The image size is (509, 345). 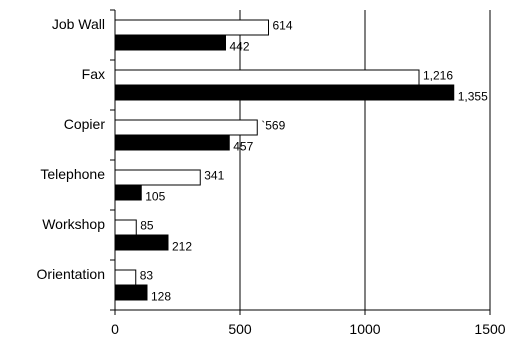 What do you see at coordinates (240, 47) in the screenshot?
I see `data-label: 442` at bounding box center [240, 47].